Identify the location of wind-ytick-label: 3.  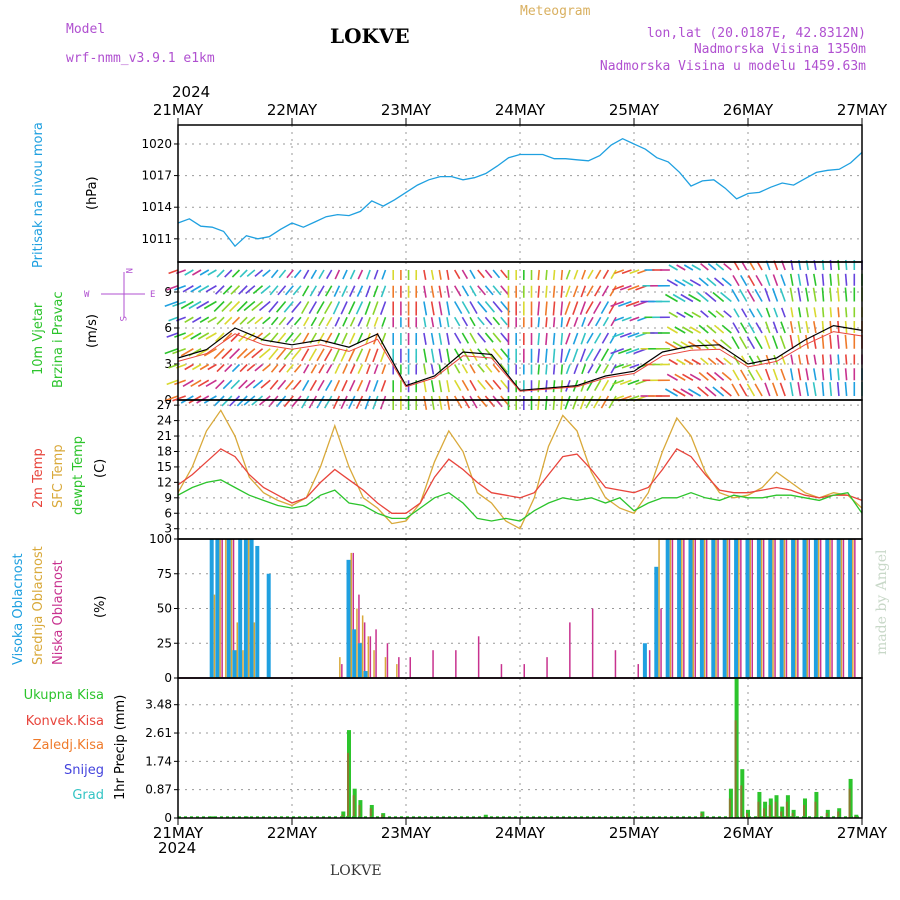
(168, 364).